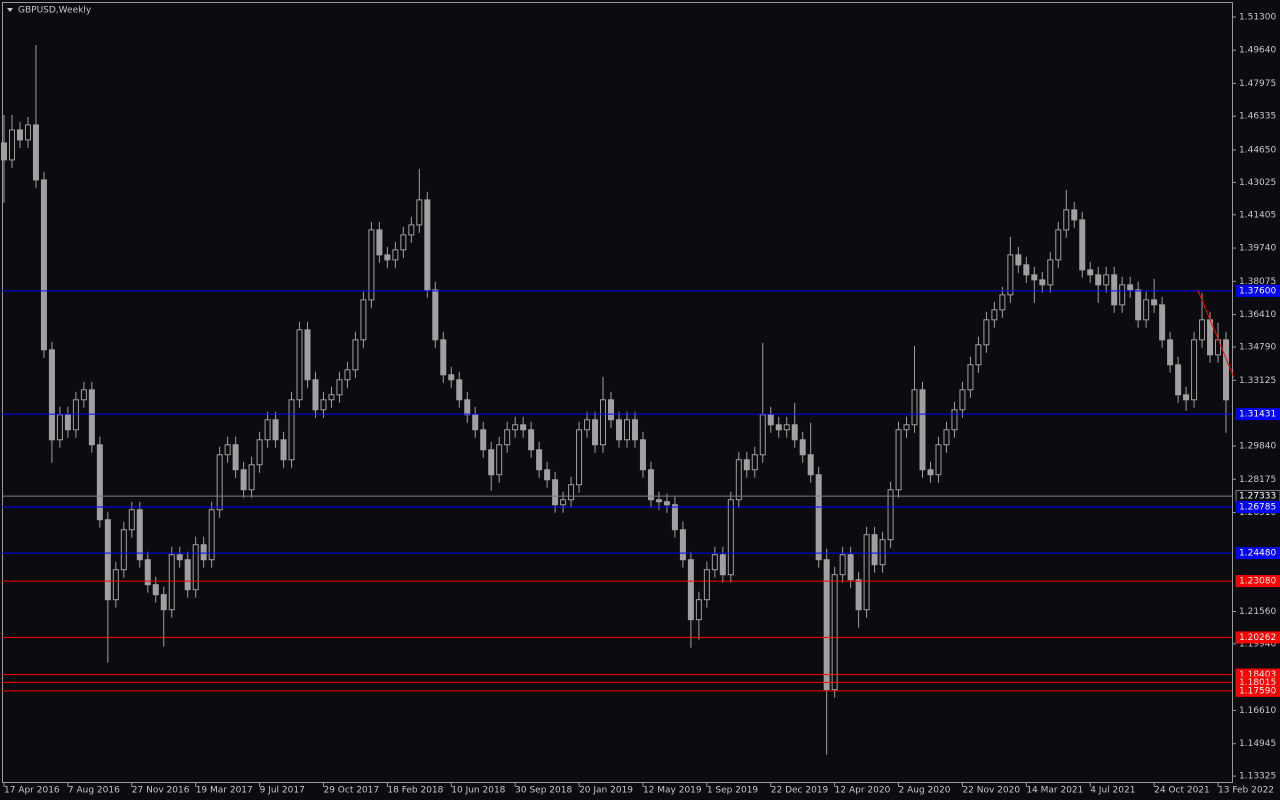 This screenshot has height=800, width=1280. Describe the element at coordinates (1257, 215) in the screenshot. I see `y-tick-label: 1.41405` at that location.